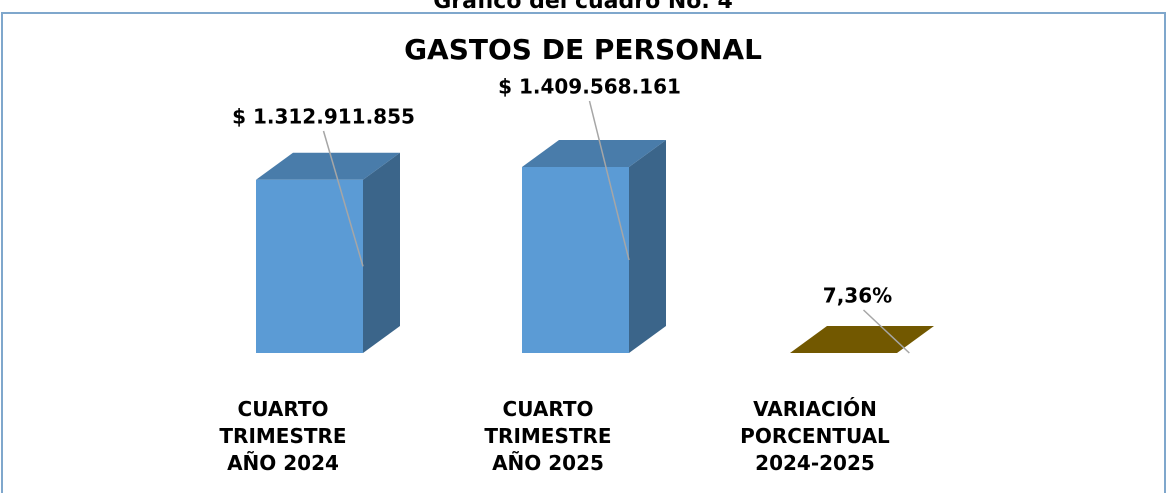 The height and width of the screenshot is (493, 1167). What do you see at coordinates (857, 296) in the screenshot?
I see `value-label: 7,36%` at bounding box center [857, 296].